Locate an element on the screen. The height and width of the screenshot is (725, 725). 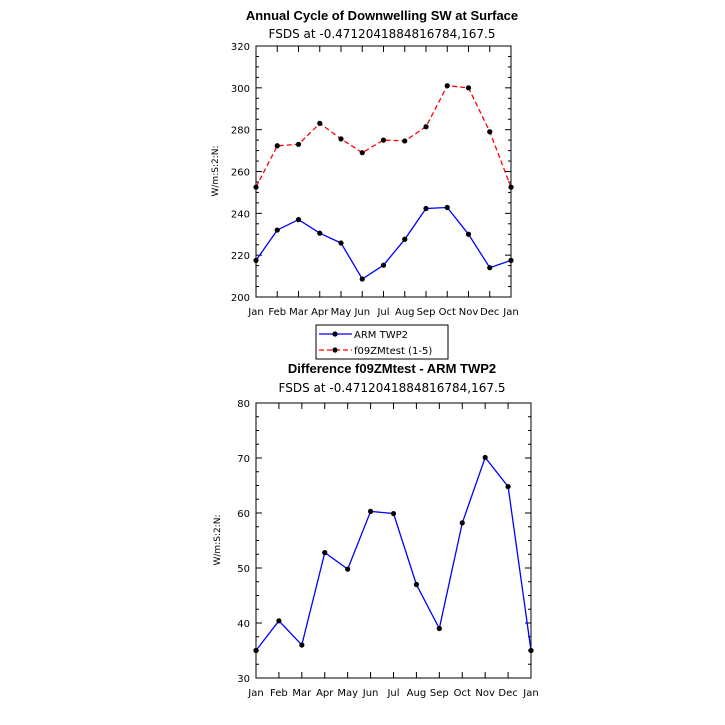
legend-label-model: f09ZMtest (1-5) is located at coordinates (393, 351).